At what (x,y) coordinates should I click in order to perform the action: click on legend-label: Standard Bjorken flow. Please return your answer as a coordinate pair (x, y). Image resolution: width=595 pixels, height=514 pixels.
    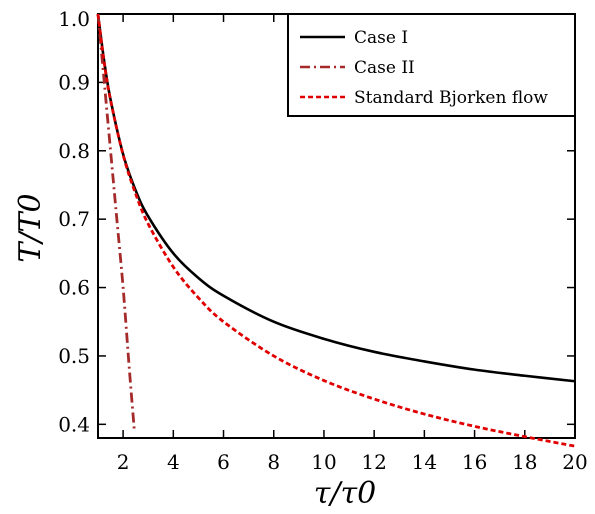
    Looking at the image, I should click on (451, 98).